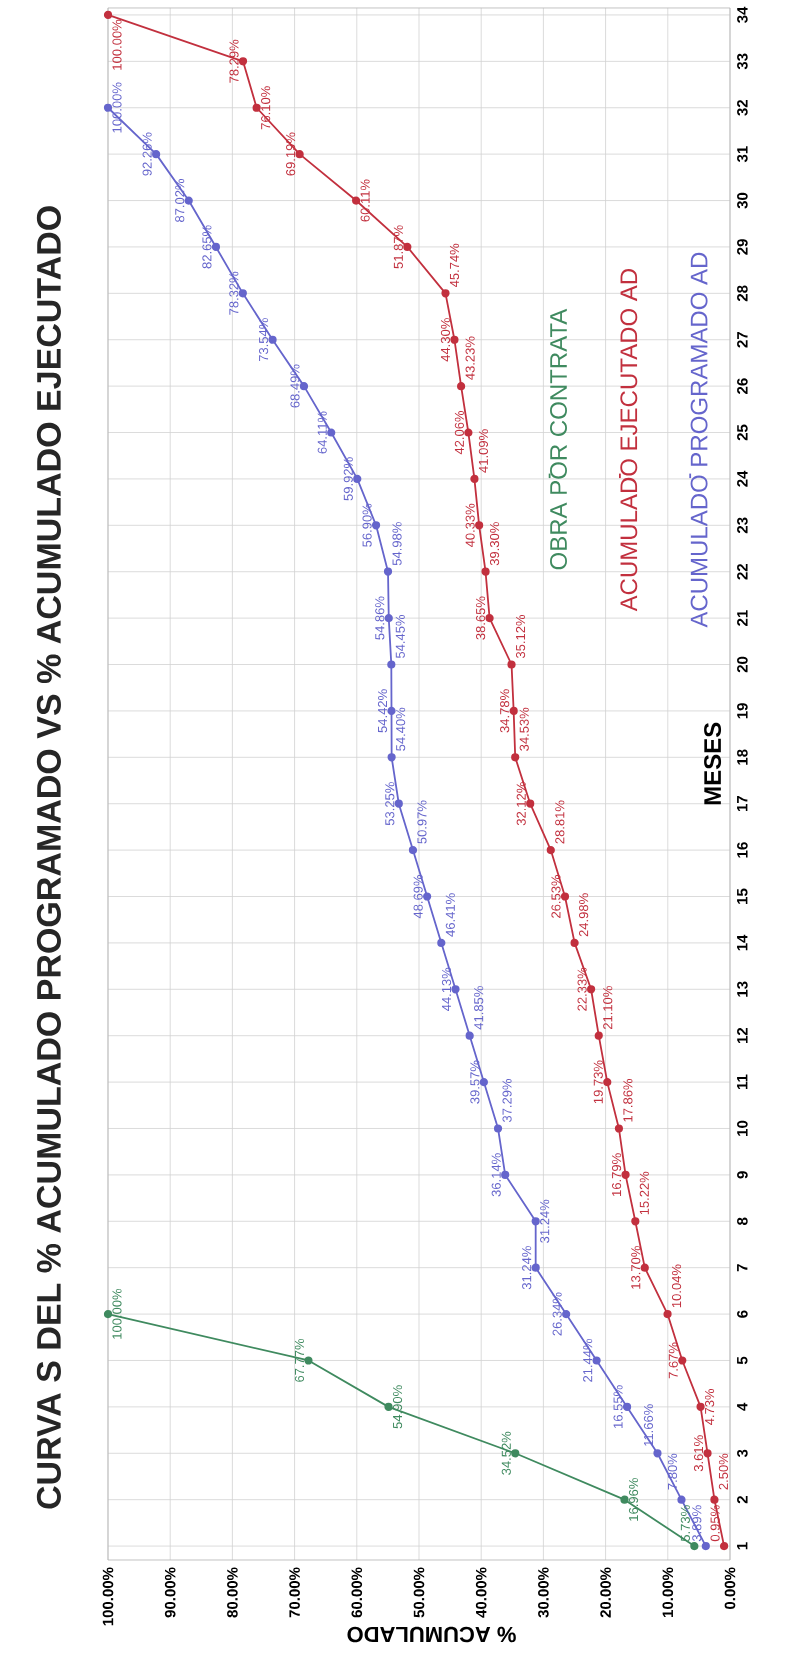 This screenshot has height=1676, width=789. Describe the element at coordinates (445, 340) in the screenshot. I see `annotation: 44.30%` at that location.